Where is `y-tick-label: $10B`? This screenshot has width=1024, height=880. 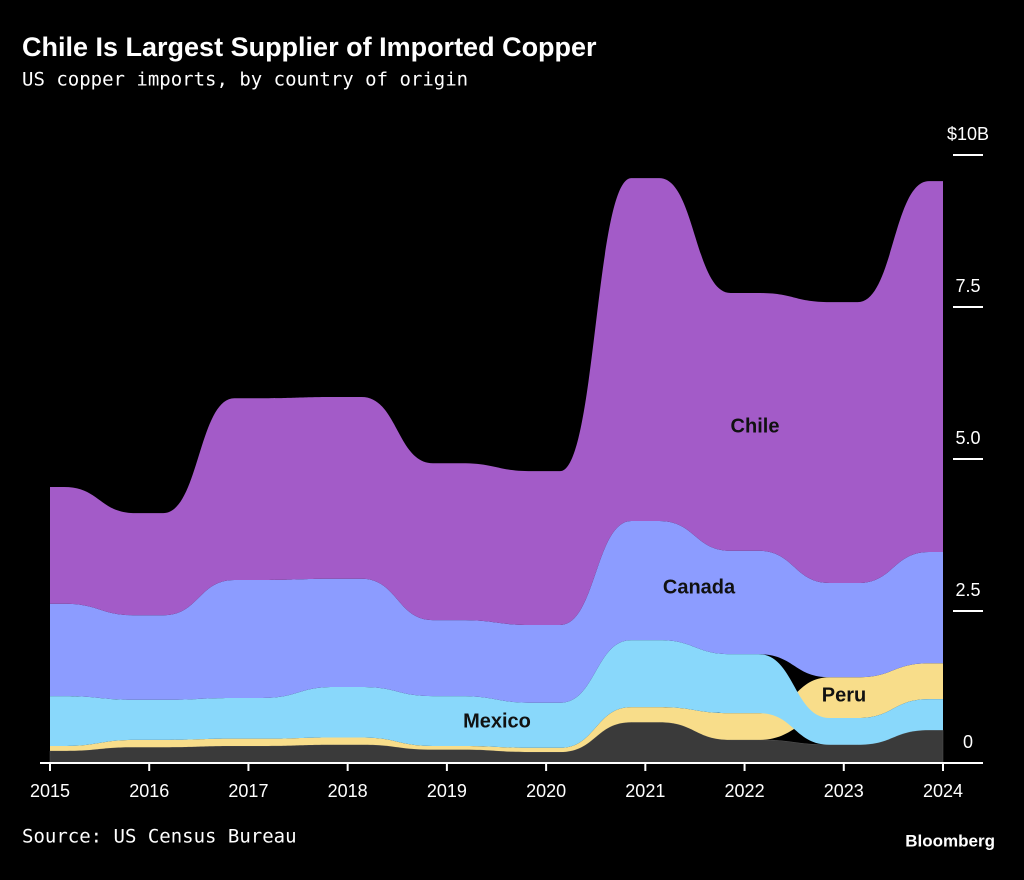
y-tick-label: $10B is located at coordinates (968, 134).